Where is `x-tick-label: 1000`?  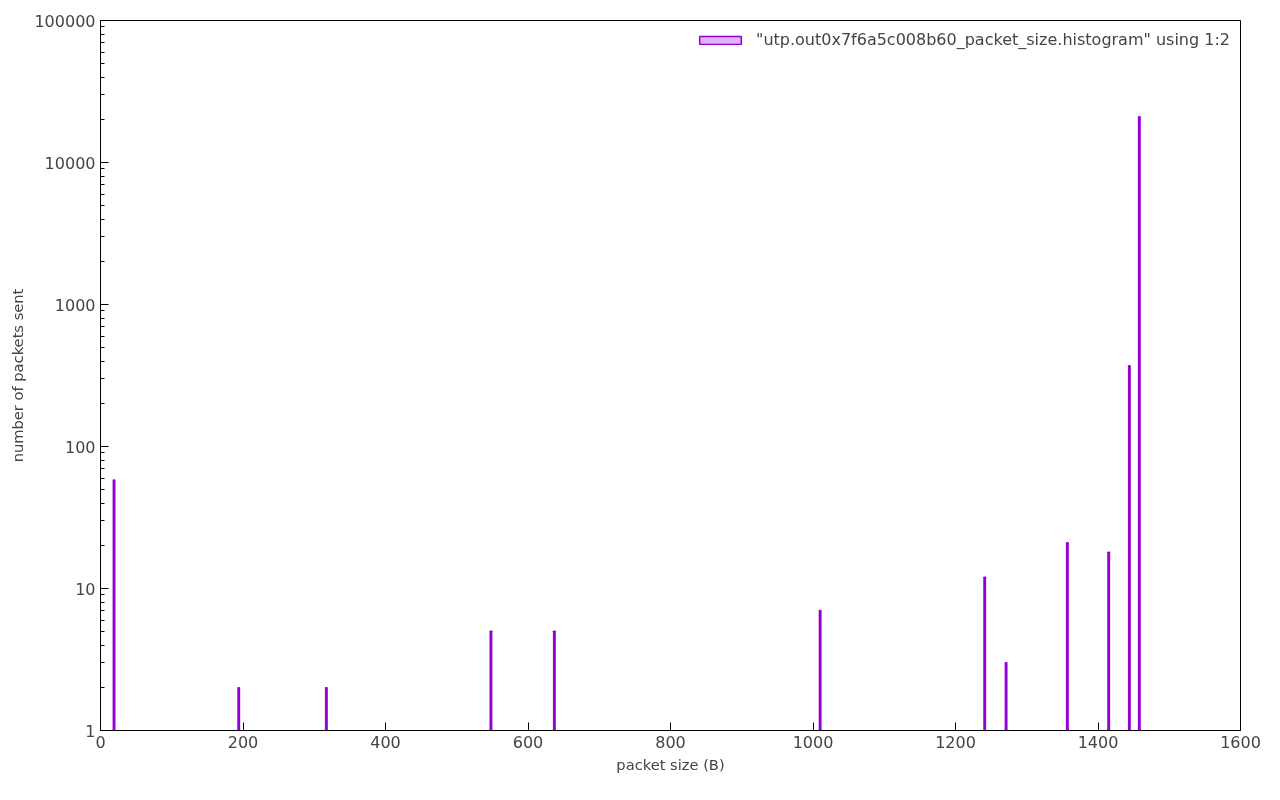
x-tick-label: 1000 is located at coordinates (813, 742).